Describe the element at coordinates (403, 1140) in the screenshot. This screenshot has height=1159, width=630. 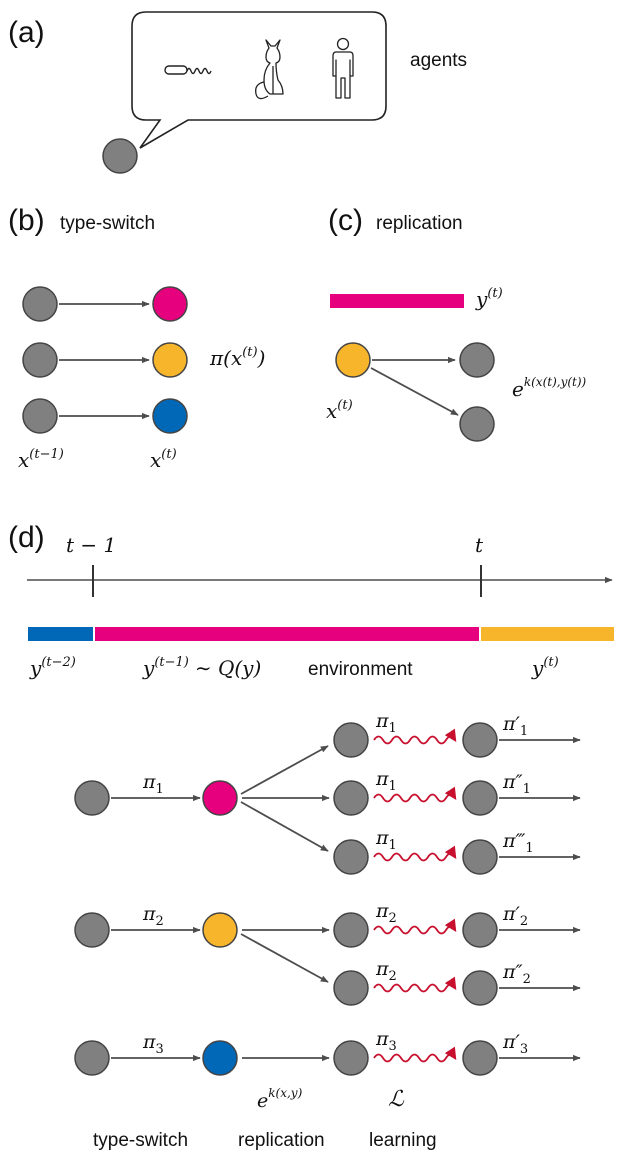
I see `stage-label-learning: learning` at that location.